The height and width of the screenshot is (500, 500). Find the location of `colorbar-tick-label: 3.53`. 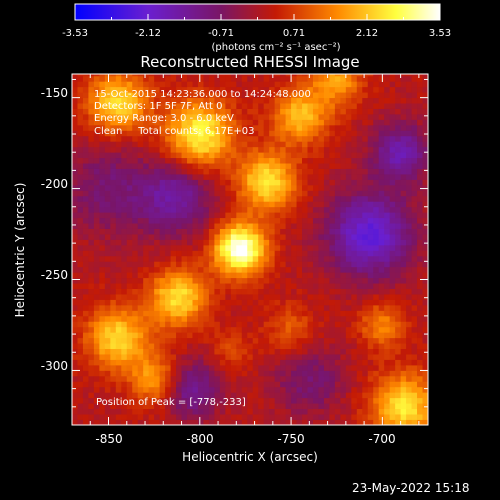

colorbar-tick-label: 3.53 is located at coordinates (440, 33).